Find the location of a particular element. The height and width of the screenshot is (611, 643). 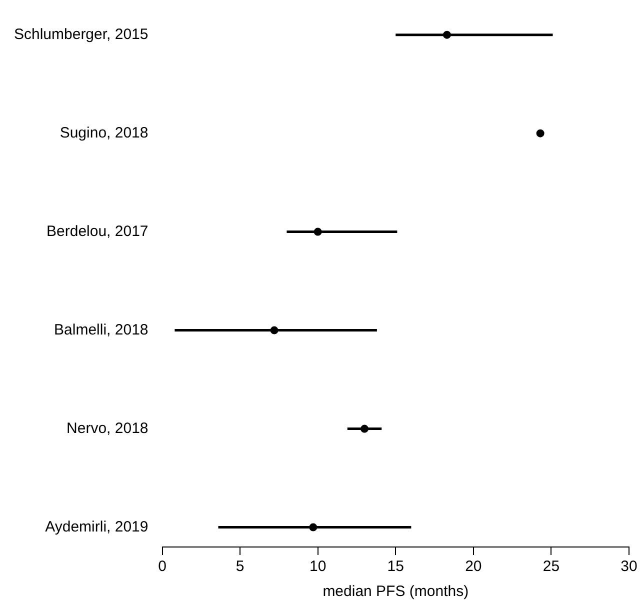

y-tick-label: Schlumberger, 2015 is located at coordinates (81, 34).